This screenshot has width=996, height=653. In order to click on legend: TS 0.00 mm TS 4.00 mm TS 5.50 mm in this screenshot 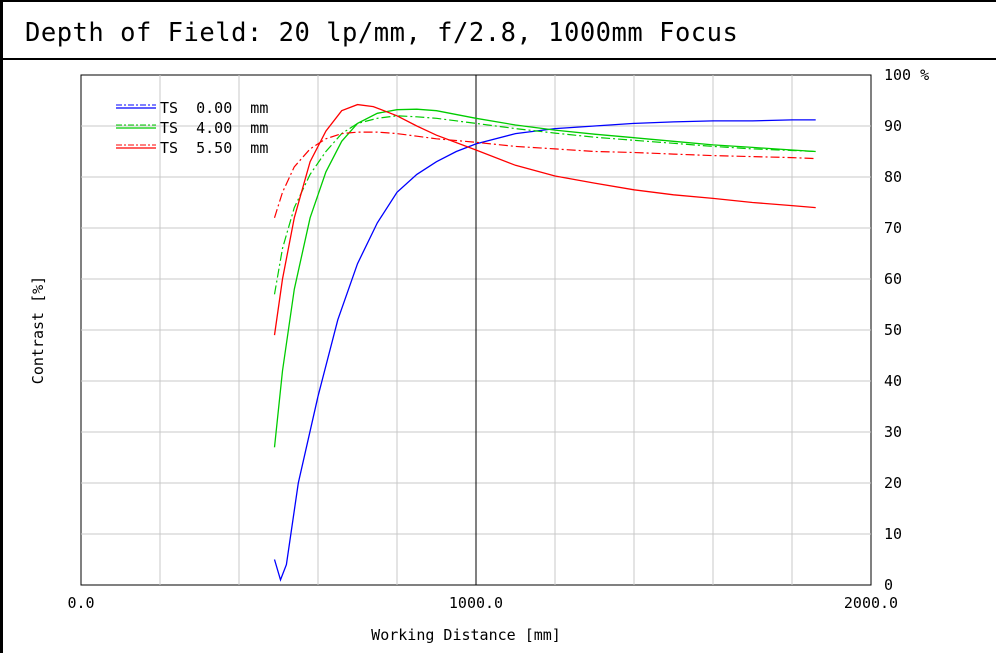, I will do `click(192, 128)`.